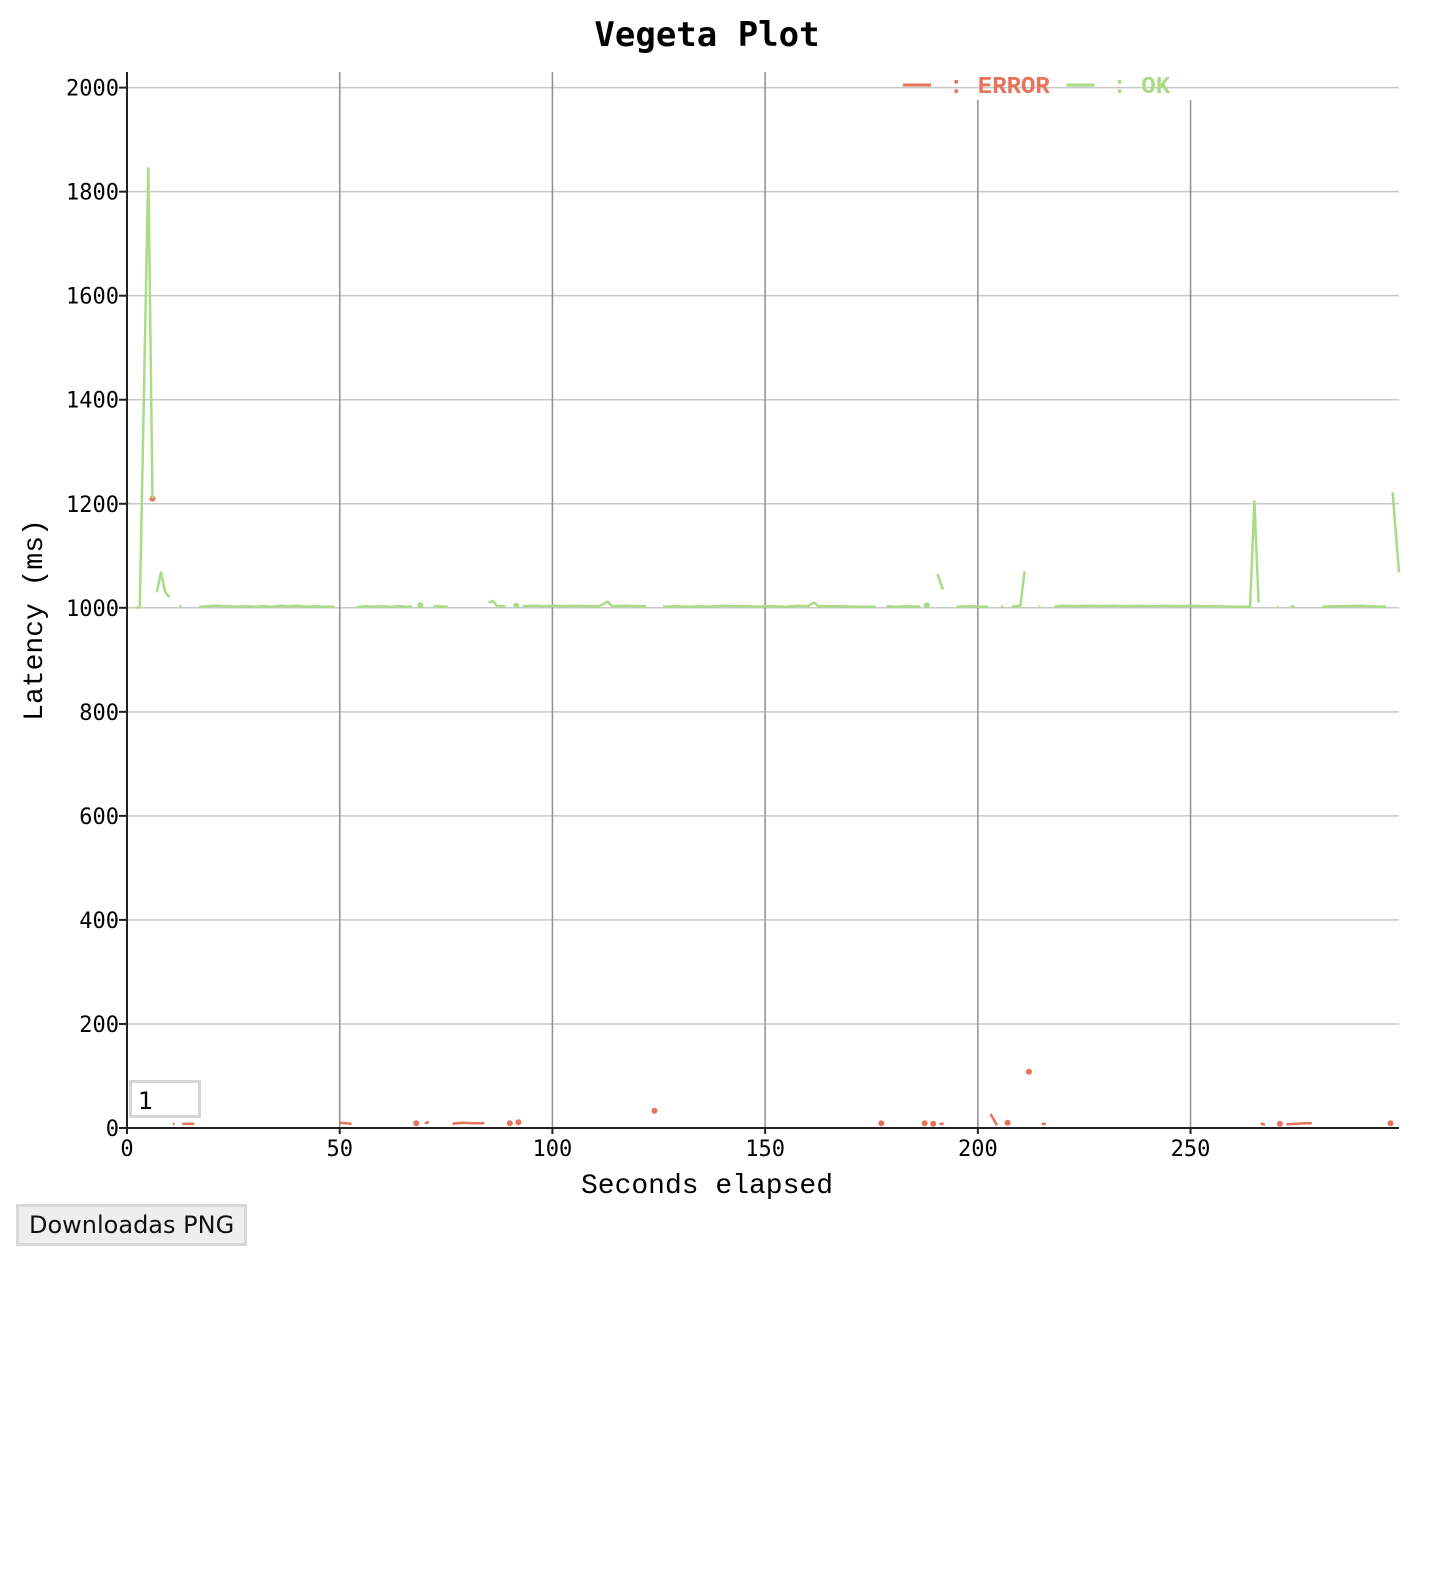  What do you see at coordinates (92, 505) in the screenshot?
I see `y-tick-label: 1200` at bounding box center [92, 505].